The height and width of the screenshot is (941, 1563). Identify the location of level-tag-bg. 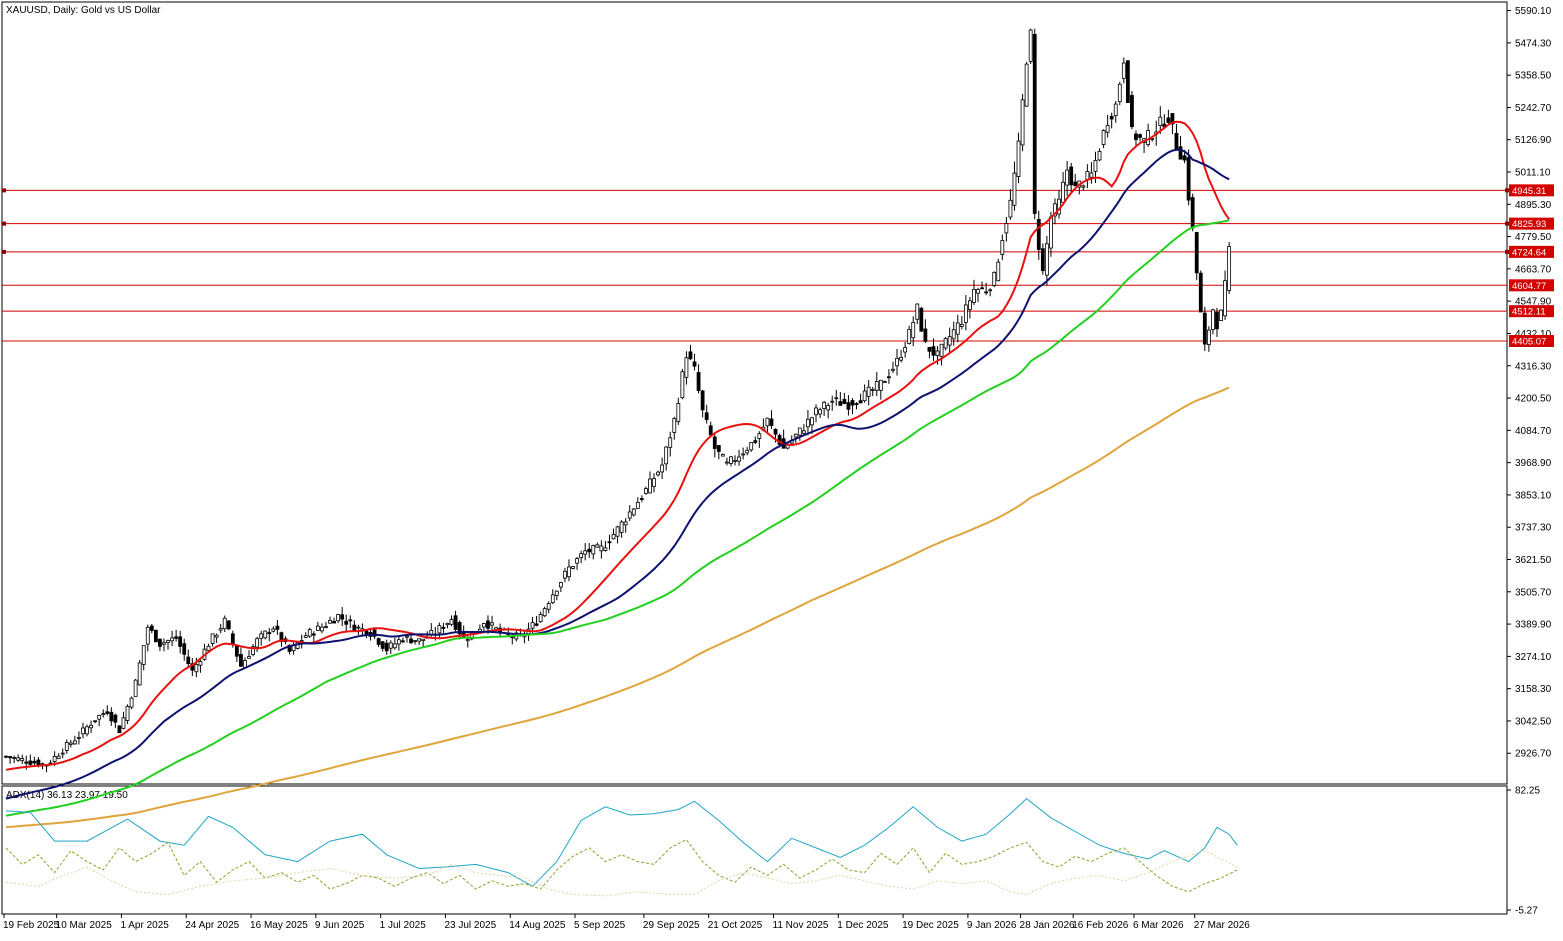
(1531, 340).